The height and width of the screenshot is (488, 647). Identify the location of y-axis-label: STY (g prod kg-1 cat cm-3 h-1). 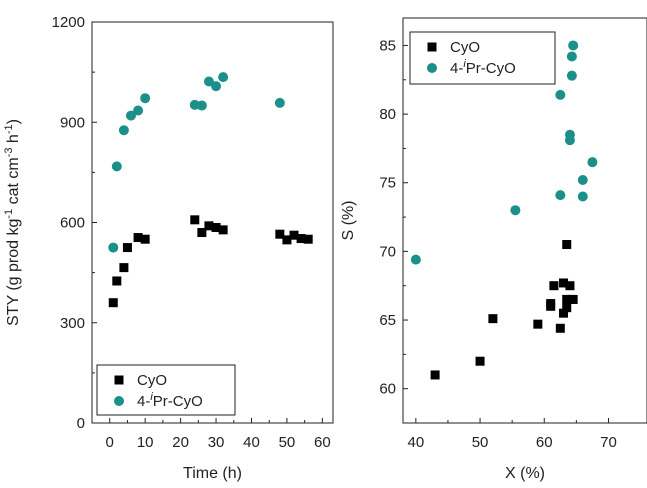
(12, 222).